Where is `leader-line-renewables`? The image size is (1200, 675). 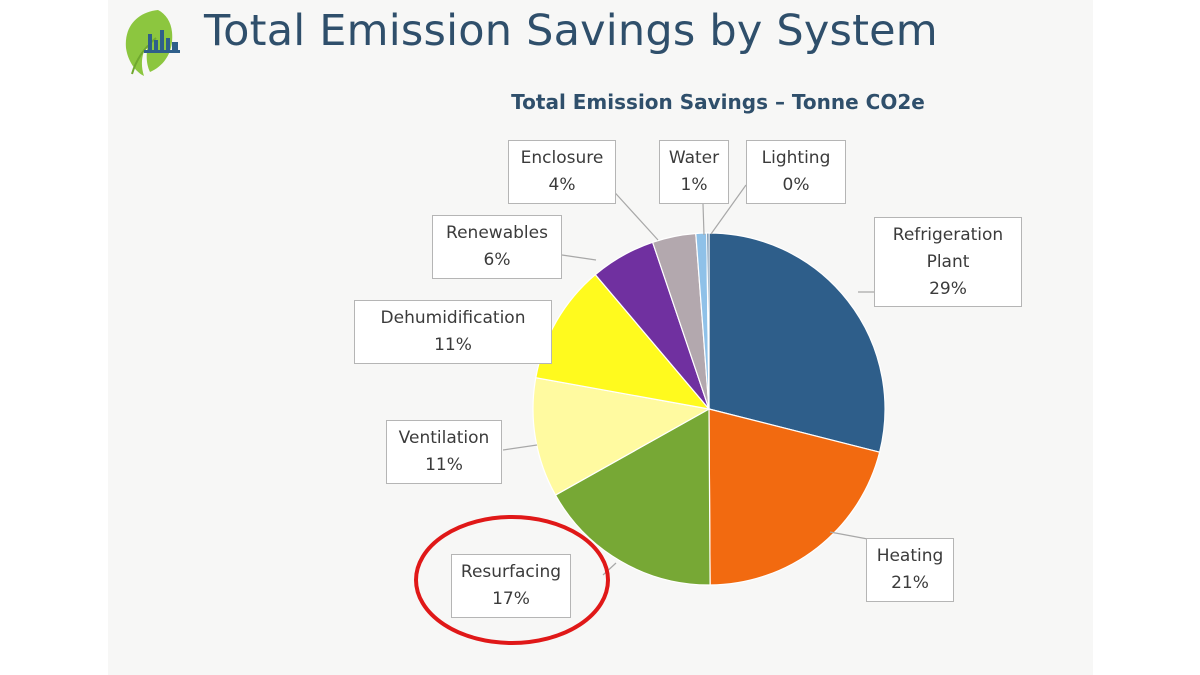 leader-line-renewables is located at coordinates (579, 257).